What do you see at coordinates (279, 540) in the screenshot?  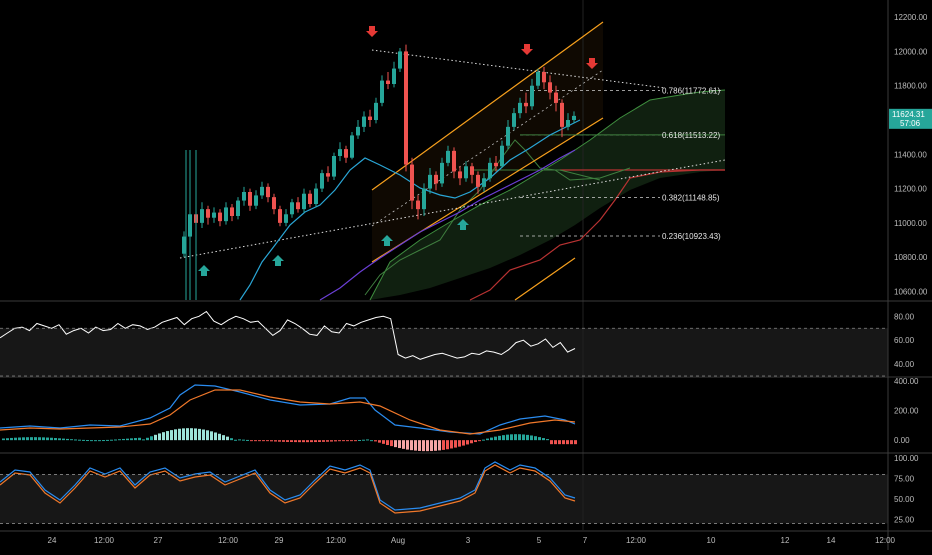 I see `time-tick-label: 29` at bounding box center [279, 540].